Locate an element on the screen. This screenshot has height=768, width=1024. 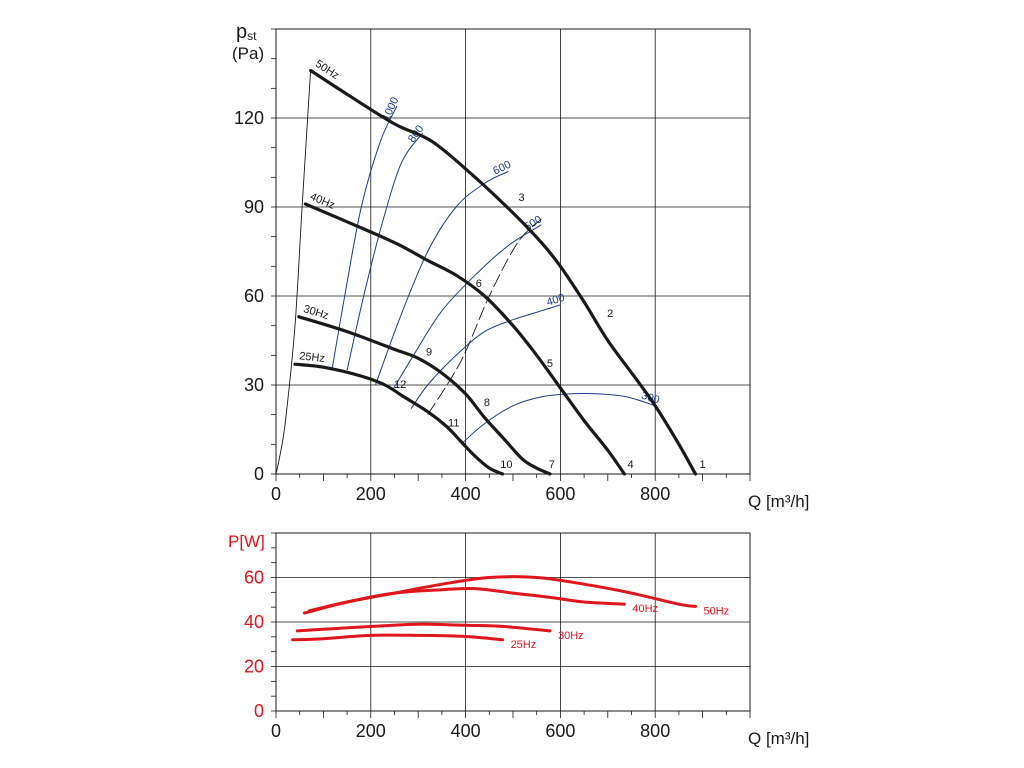
pw-x-tick-label: 800 is located at coordinates (655, 731).